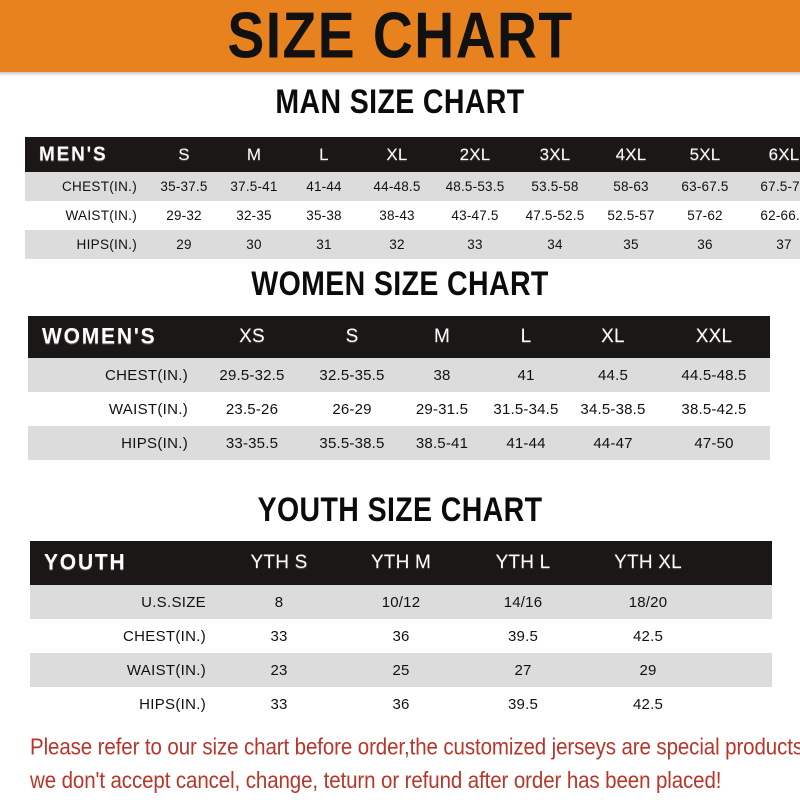 The height and width of the screenshot is (800, 800). I want to click on women-chest-xxl: 44.5-48.5, so click(714, 375).